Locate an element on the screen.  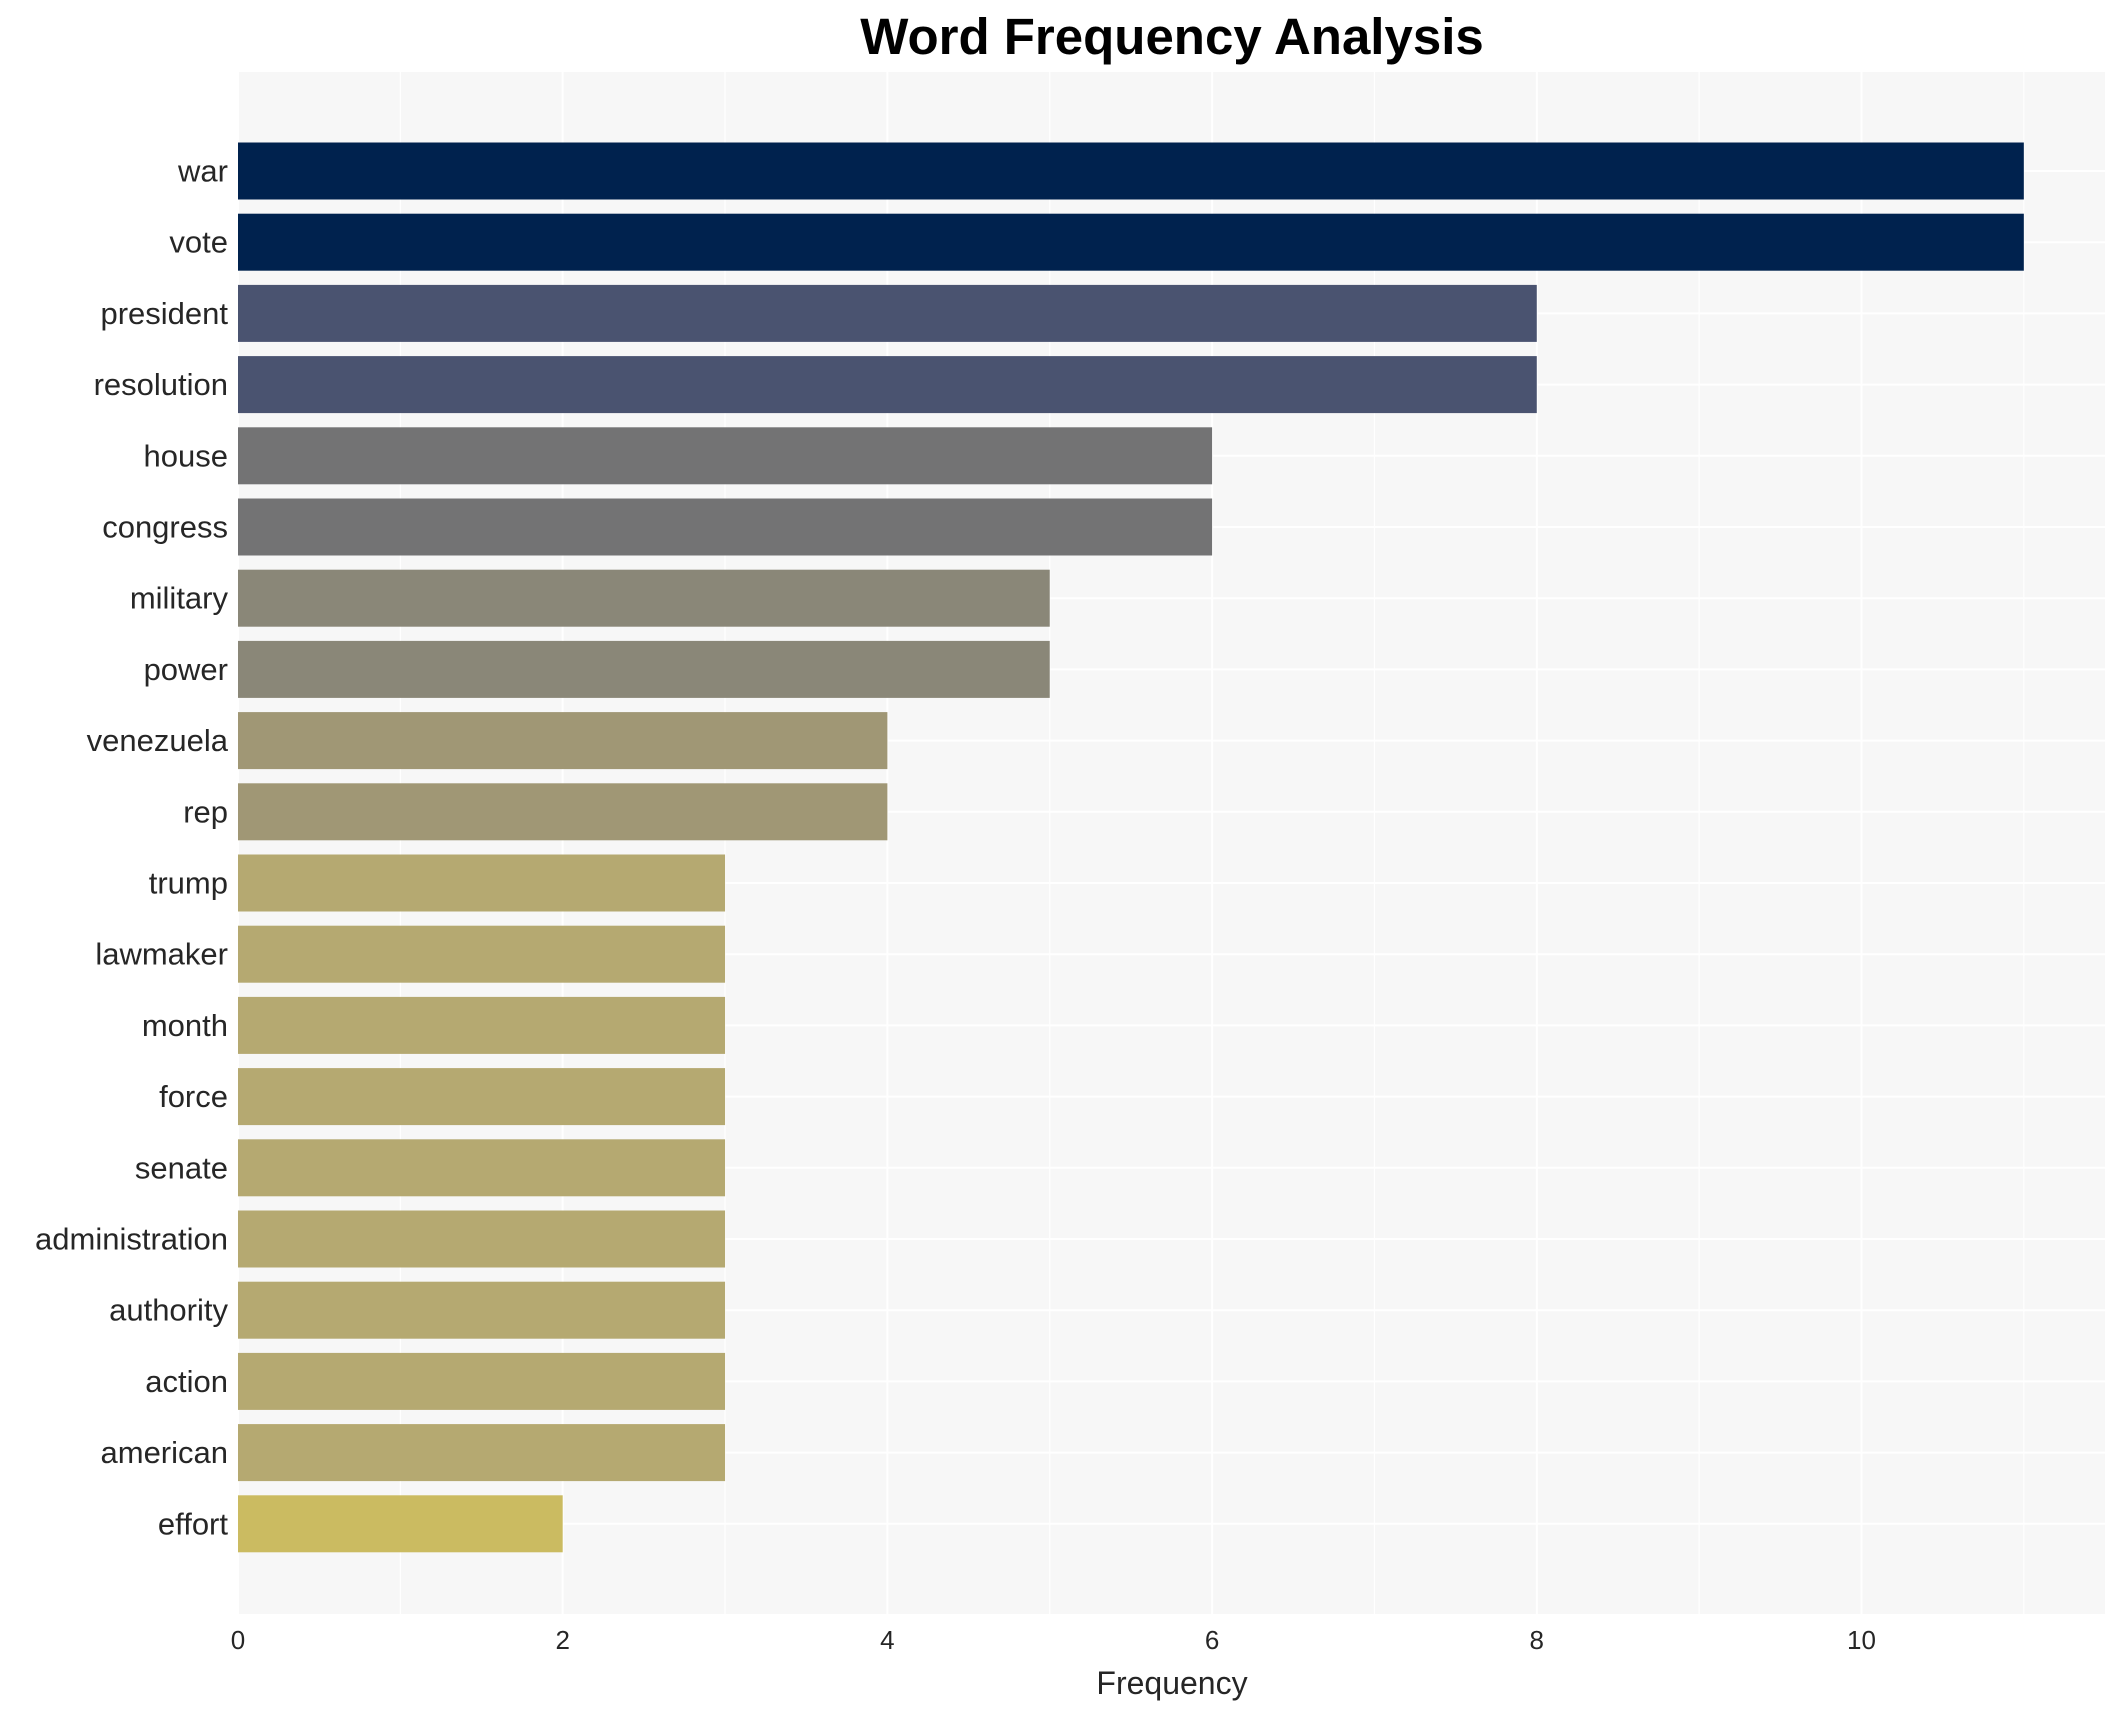
category-label-lawmaker: lawmaker is located at coordinates (161, 954).